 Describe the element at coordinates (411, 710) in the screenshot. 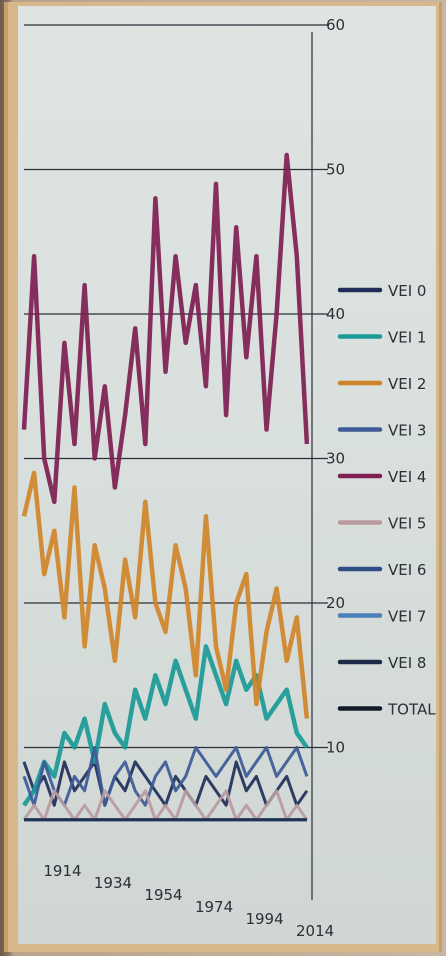

I see `legend-label-total: TOTAL` at that location.